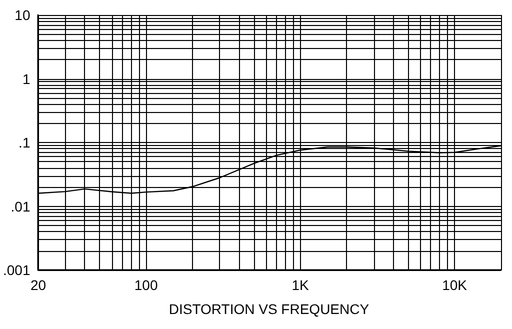 This screenshot has height=329, width=512. I want to click on y-tick-label: .01, so click(20, 206).